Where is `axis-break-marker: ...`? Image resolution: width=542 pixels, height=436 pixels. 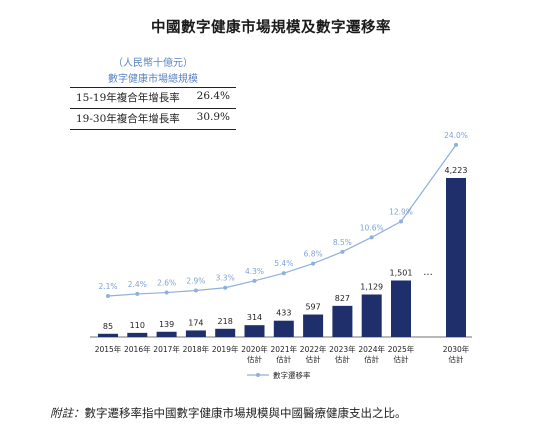
axis-break-marker: ... is located at coordinates (428, 272).